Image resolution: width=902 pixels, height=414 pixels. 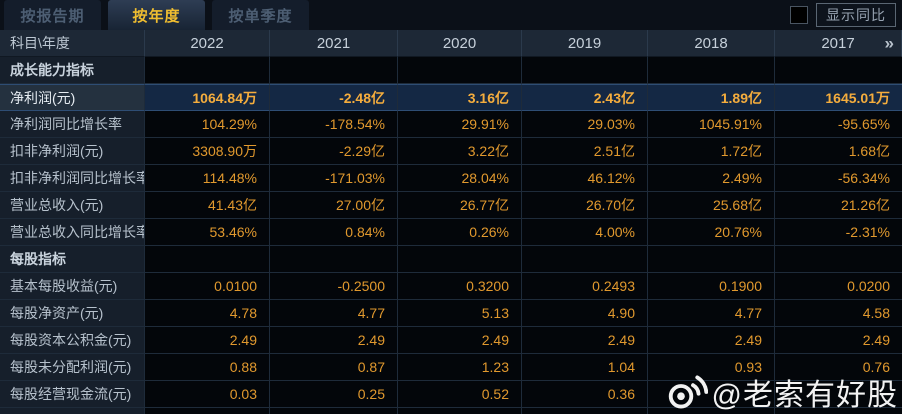 I want to click on show-yoy-label: 显示同比, so click(x=856, y=15).